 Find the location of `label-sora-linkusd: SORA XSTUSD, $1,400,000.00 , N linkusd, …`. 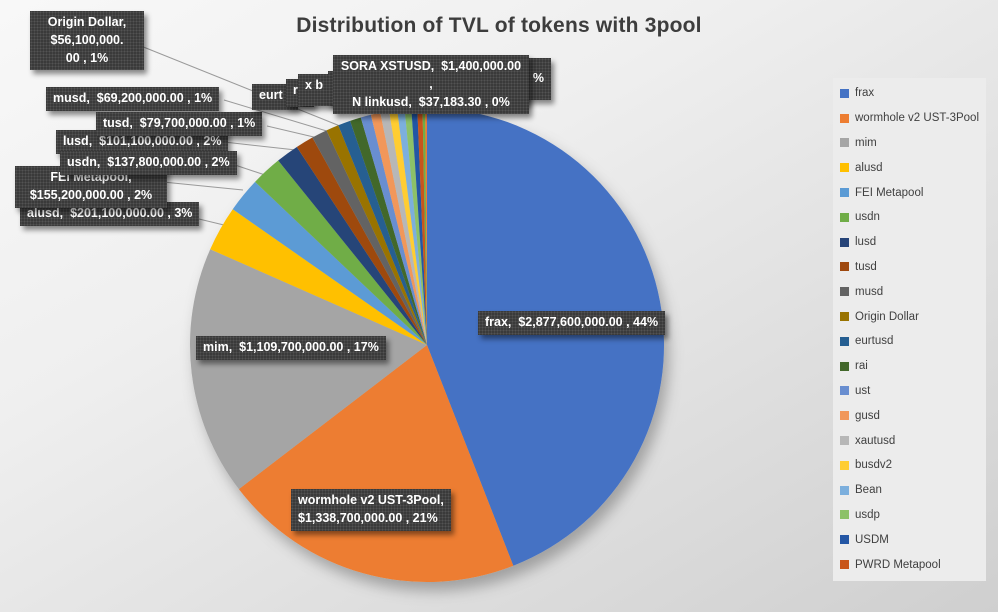

label-sora-linkusd: SORA XSTUSD, $1,400,000.00 , N linkusd, … is located at coordinates (431, 85).